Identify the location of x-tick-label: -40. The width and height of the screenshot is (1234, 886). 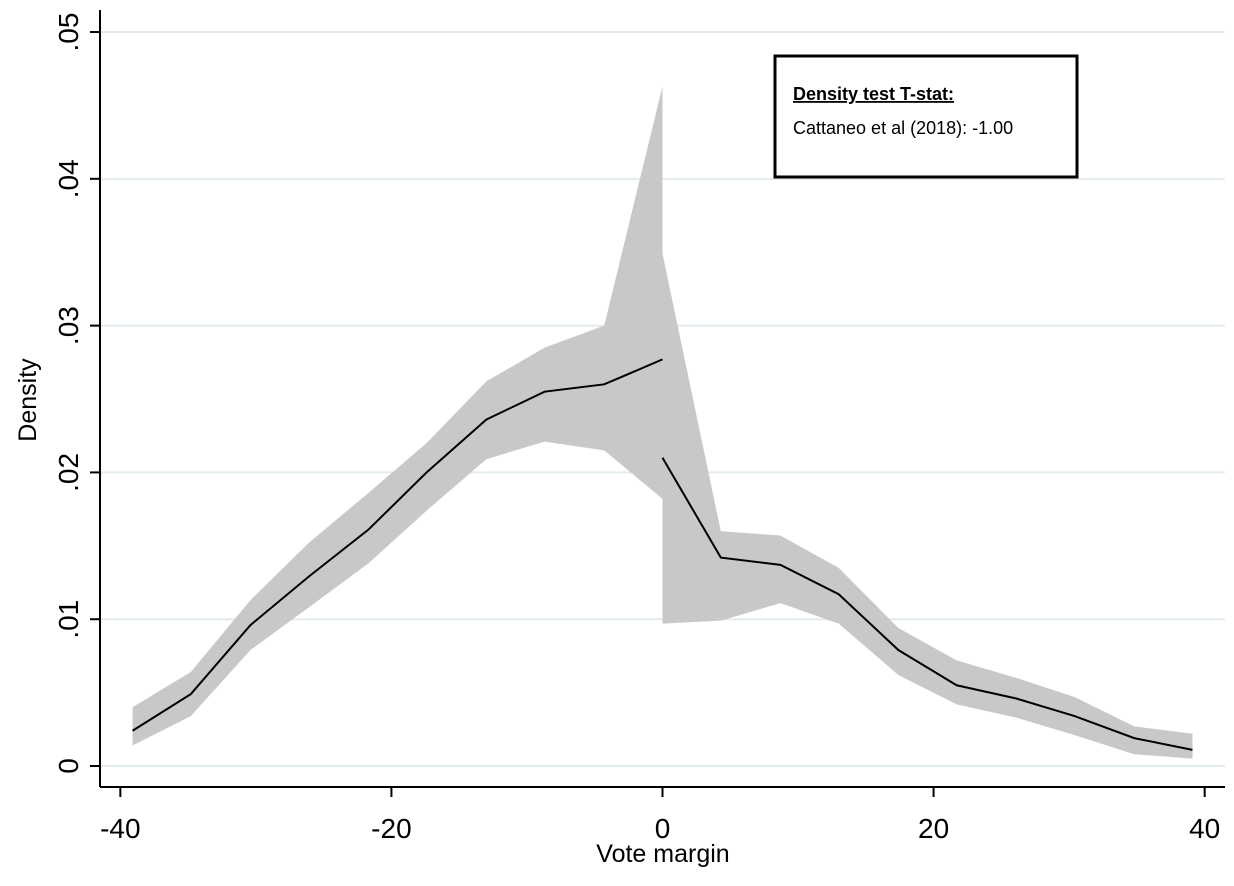
(120, 828).